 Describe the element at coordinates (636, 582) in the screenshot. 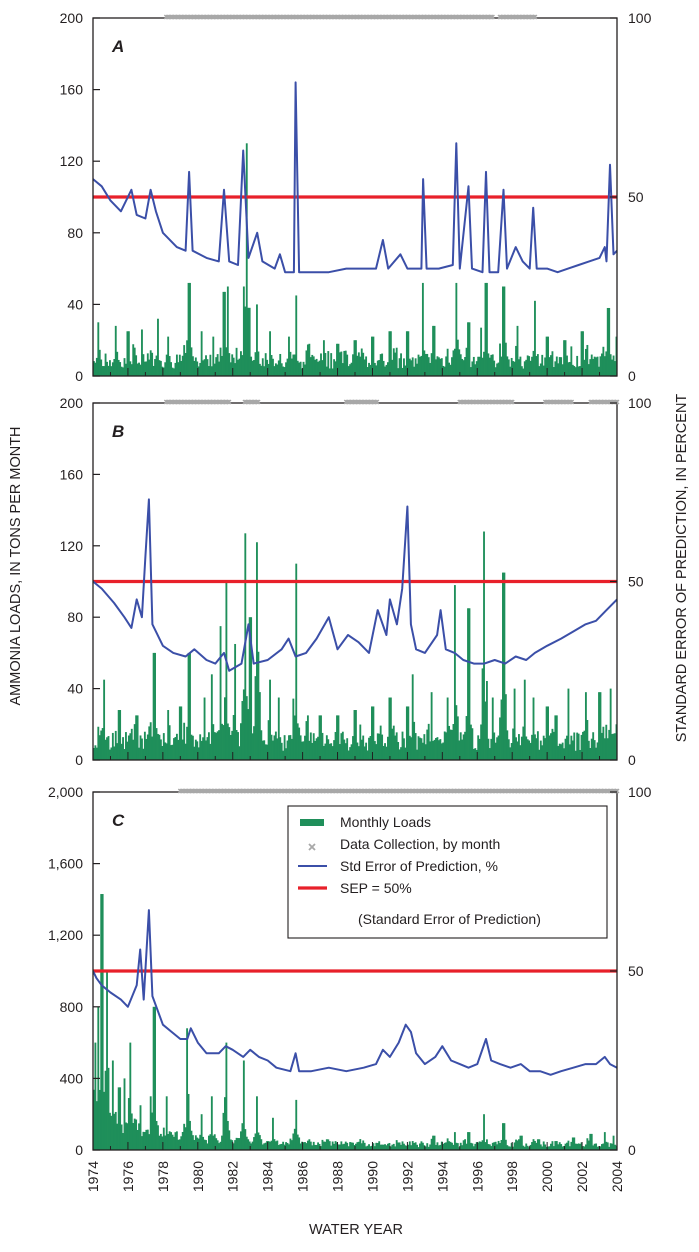

I see `right-tick-label: 50` at that location.